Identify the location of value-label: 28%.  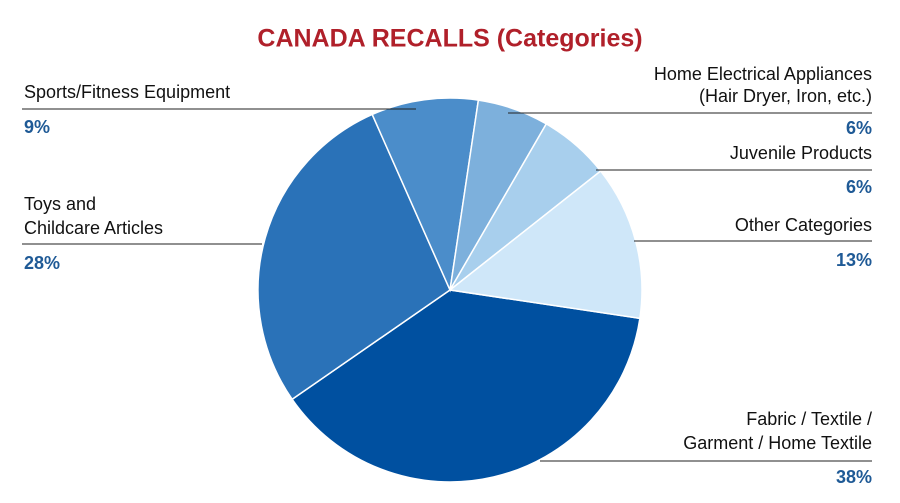
(42, 263).